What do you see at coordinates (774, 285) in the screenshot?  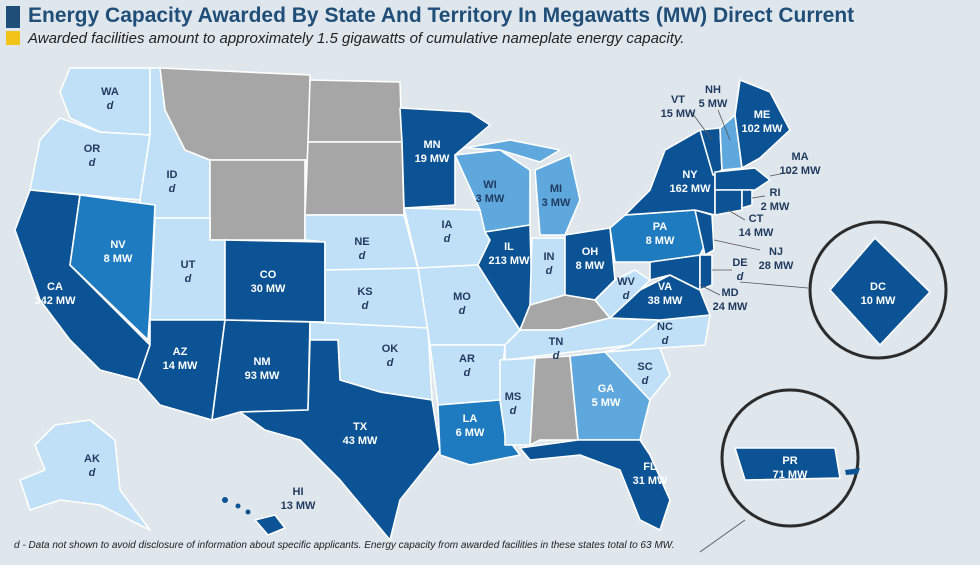 I see `dc-leader-line` at bounding box center [774, 285].